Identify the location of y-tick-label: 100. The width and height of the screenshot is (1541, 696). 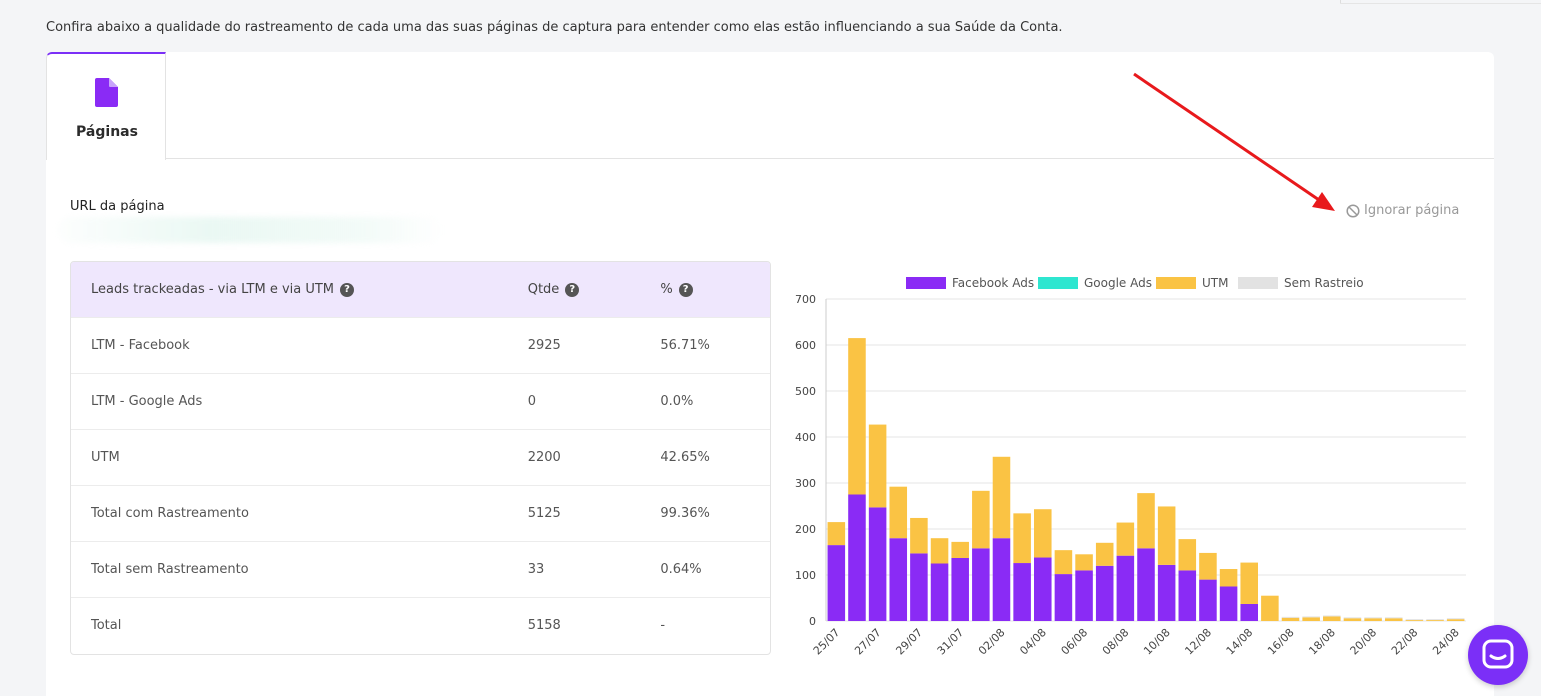
(805, 575).